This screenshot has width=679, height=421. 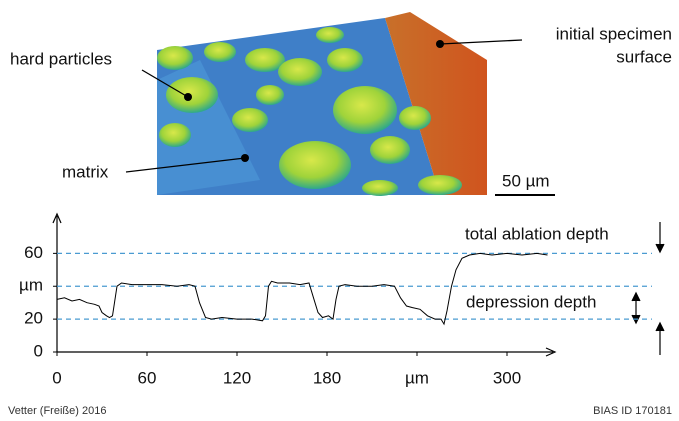 What do you see at coordinates (632, 411) in the screenshot?
I see `footer: BIAS ID 170181` at bounding box center [632, 411].